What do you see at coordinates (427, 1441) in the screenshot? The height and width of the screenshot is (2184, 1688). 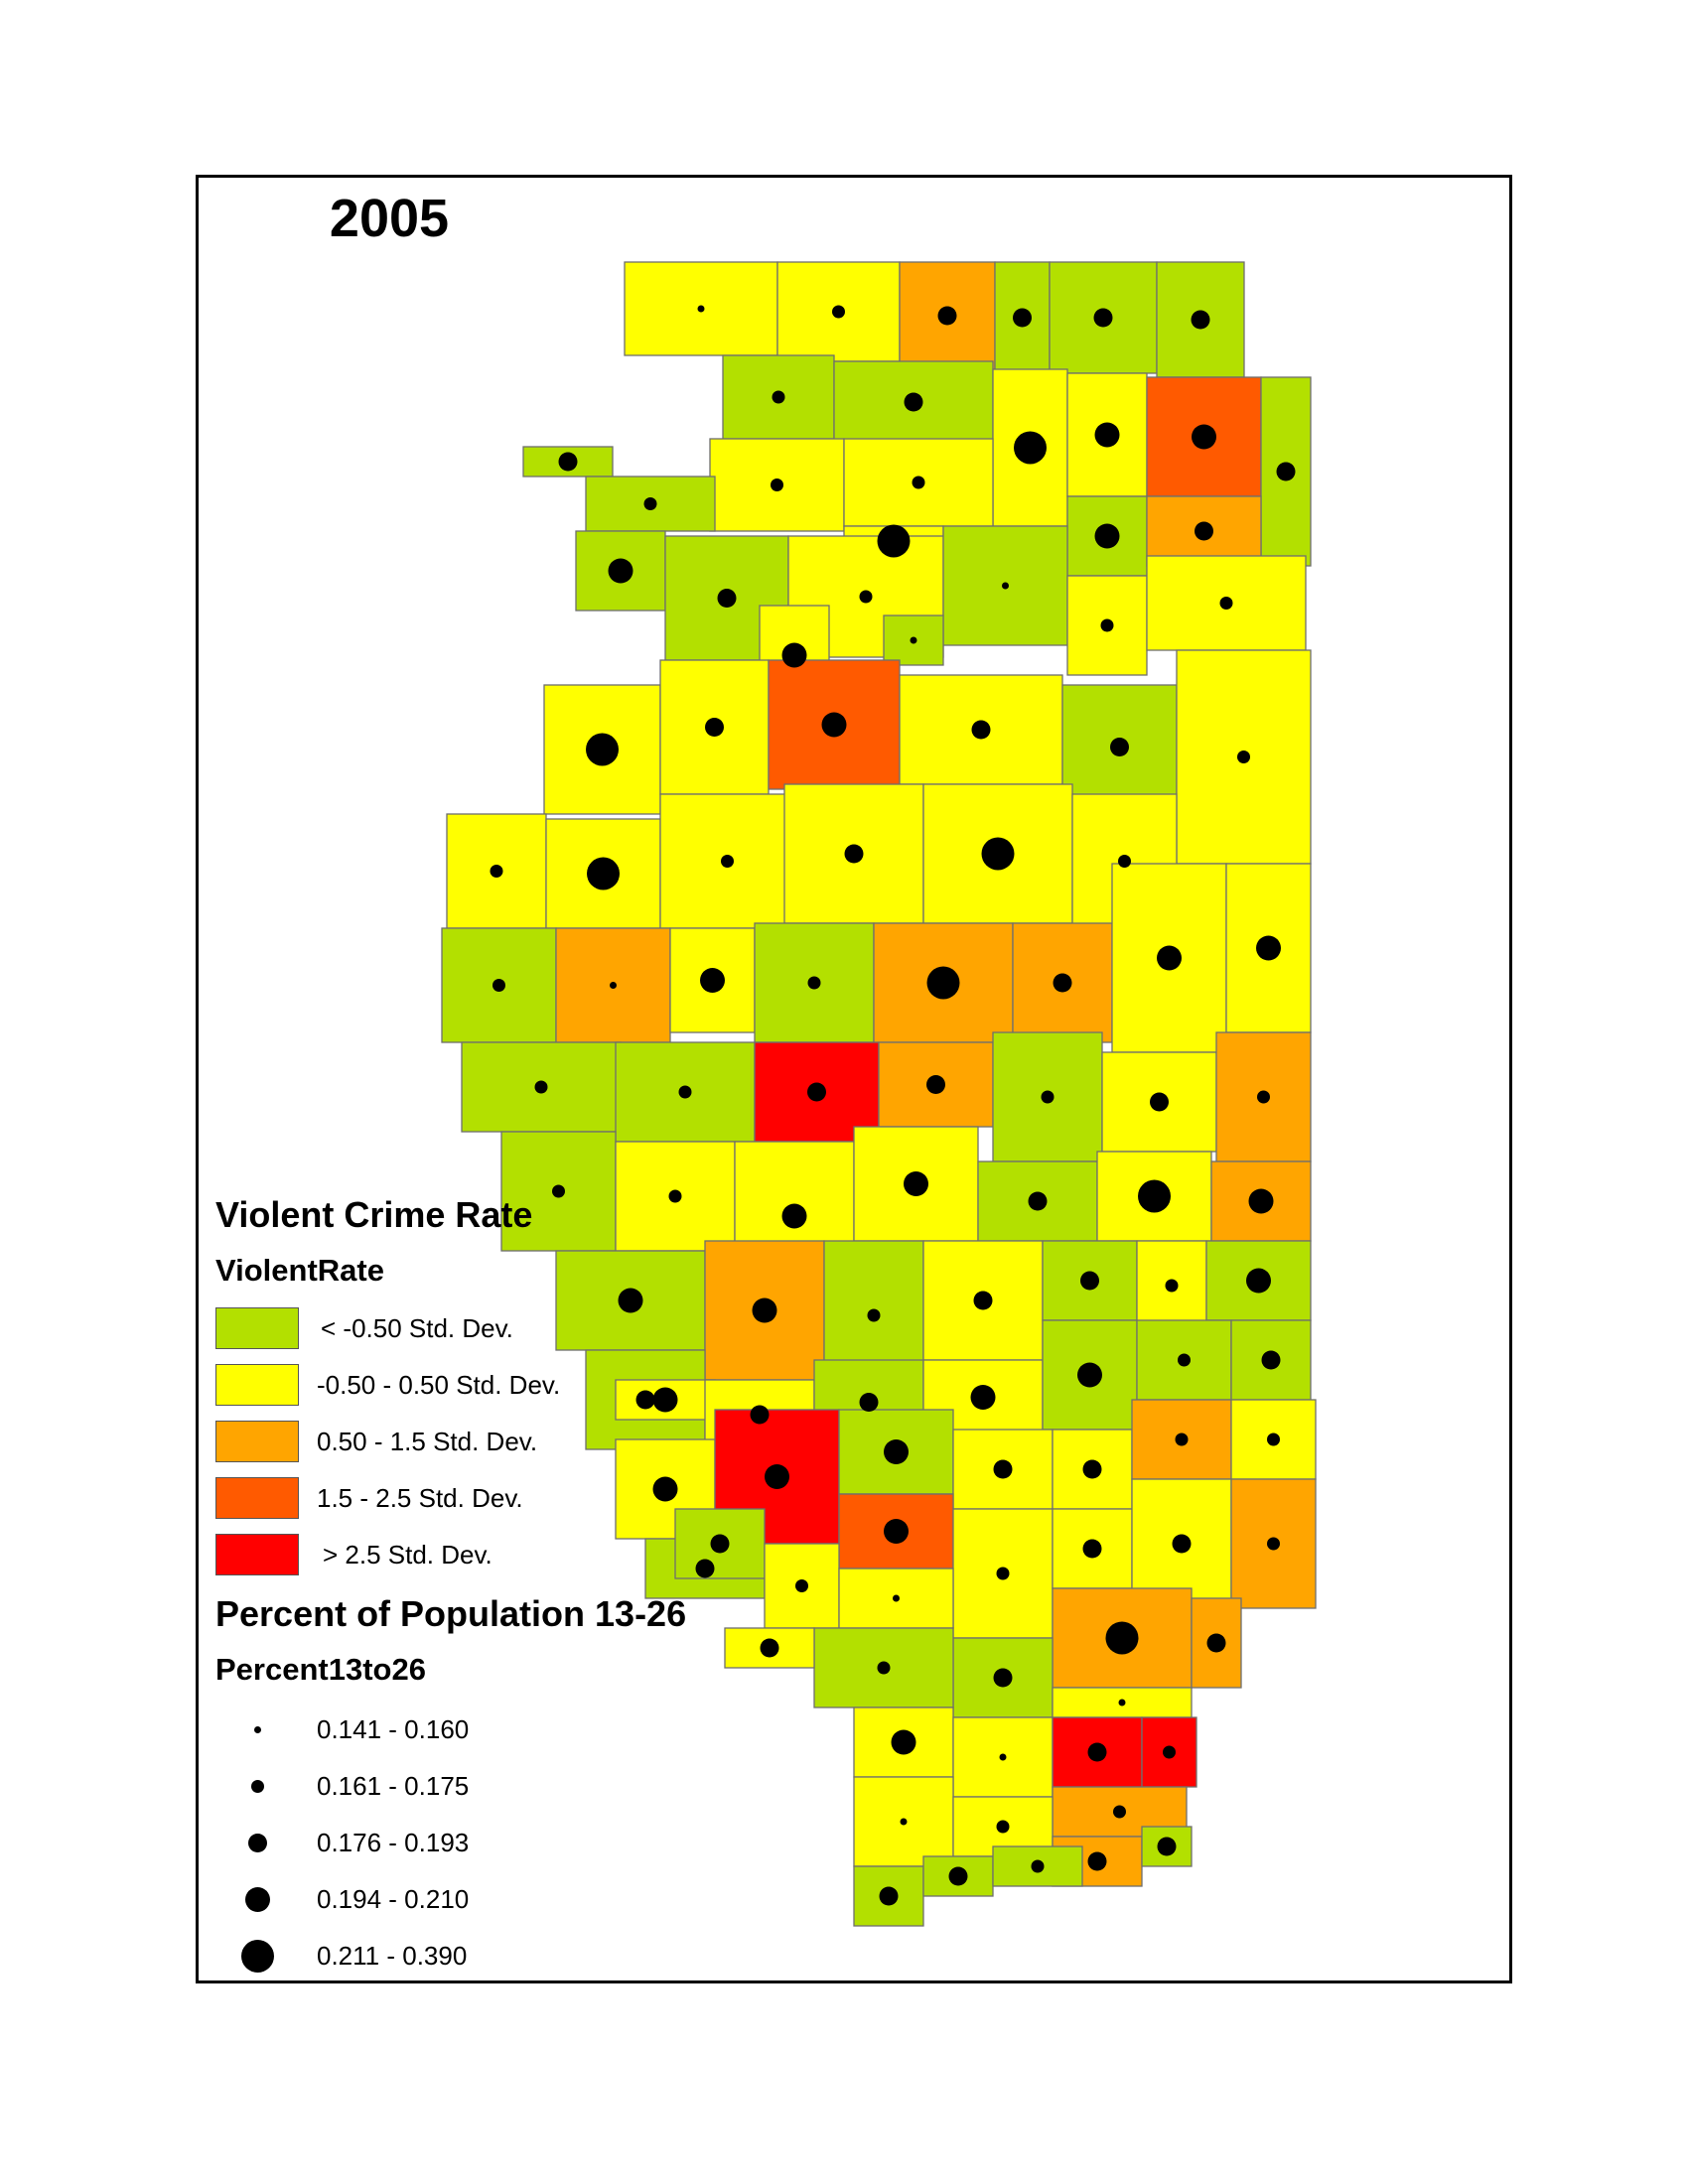 I see `legend-label: 0.50 - 1.5 Std. Dev.` at bounding box center [427, 1441].